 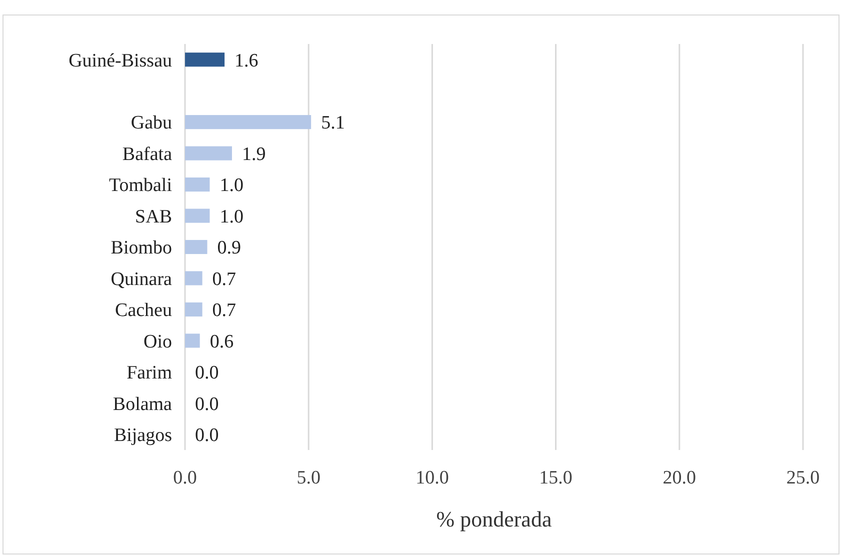 What do you see at coordinates (185, 478) in the screenshot?
I see `x-tick-label: 0.0` at bounding box center [185, 478].